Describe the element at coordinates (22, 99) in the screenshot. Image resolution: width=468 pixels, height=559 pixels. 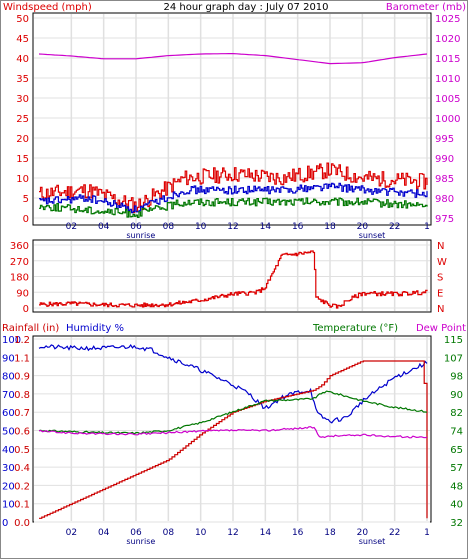
I see `y-tick-label: 30` at that location.